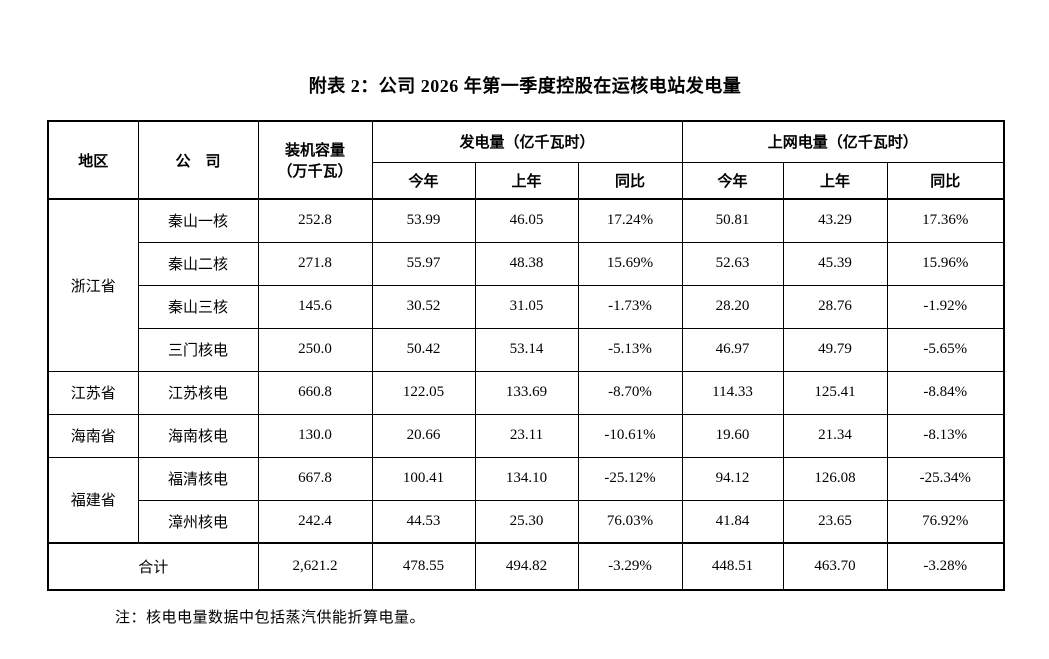 The width and height of the screenshot is (1049, 659). What do you see at coordinates (270, 618) in the screenshot?
I see `footnote: 注：核电电量数据中包括蒸汽供能折算电量。` at bounding box center [270, 618].